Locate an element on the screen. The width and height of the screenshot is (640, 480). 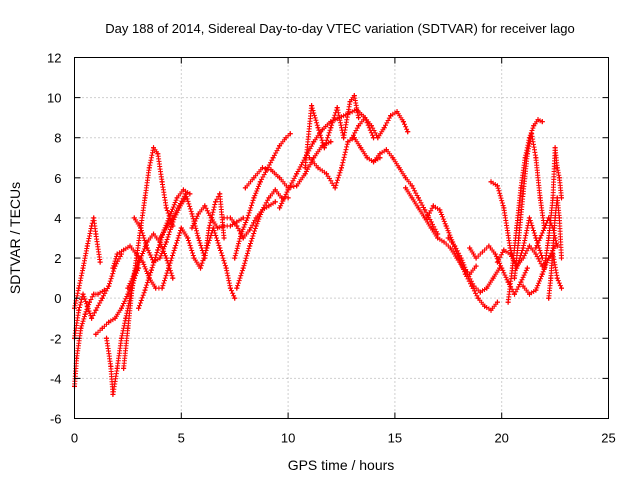
y-tick-label: -2 is located at coordinates (56, 338).